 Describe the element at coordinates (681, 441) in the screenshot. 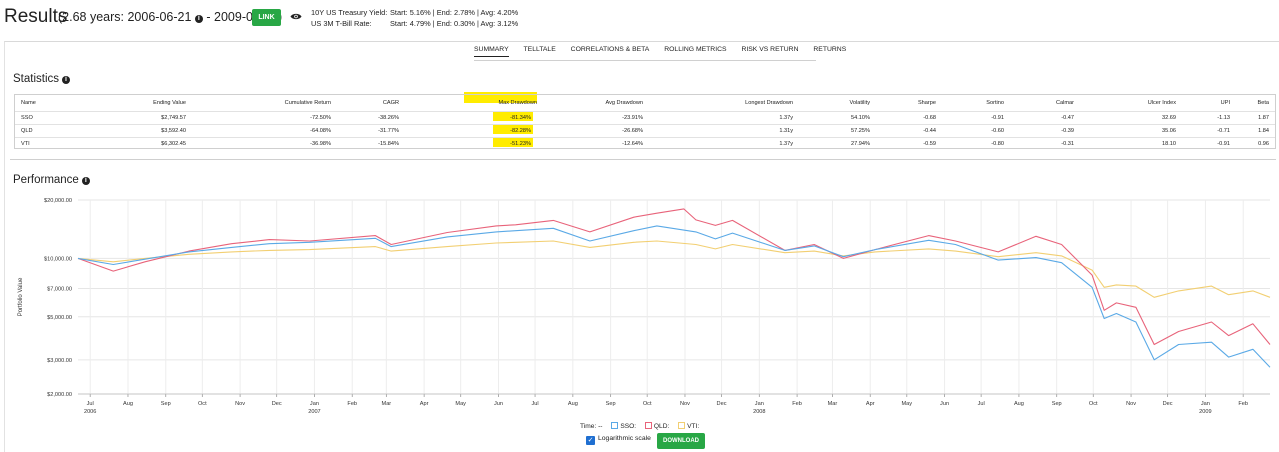

I see `download-button: DOWNLOAD` at that location.